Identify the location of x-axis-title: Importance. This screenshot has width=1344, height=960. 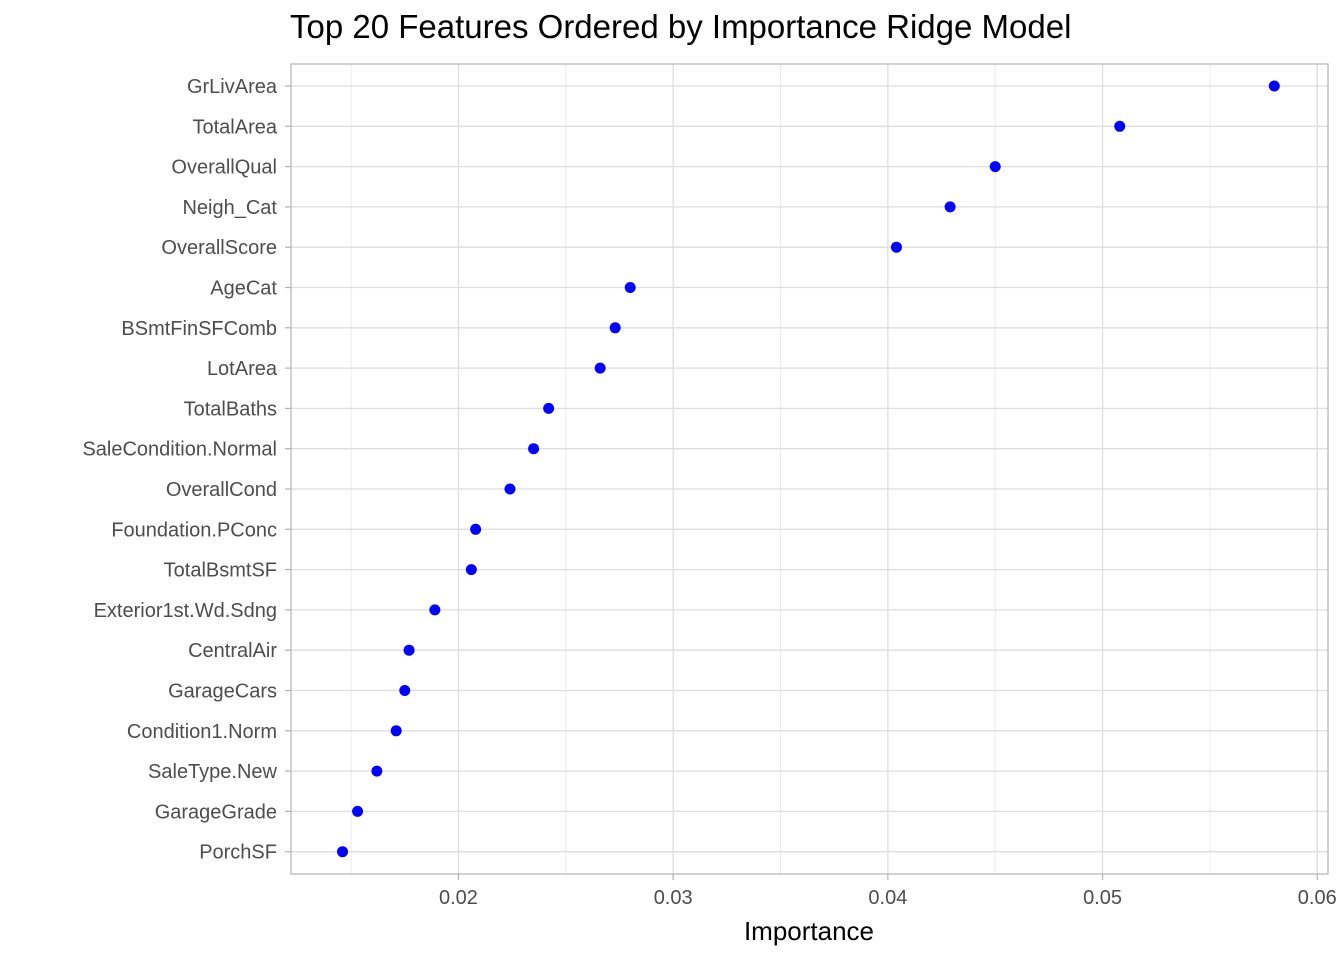
(809, 931).